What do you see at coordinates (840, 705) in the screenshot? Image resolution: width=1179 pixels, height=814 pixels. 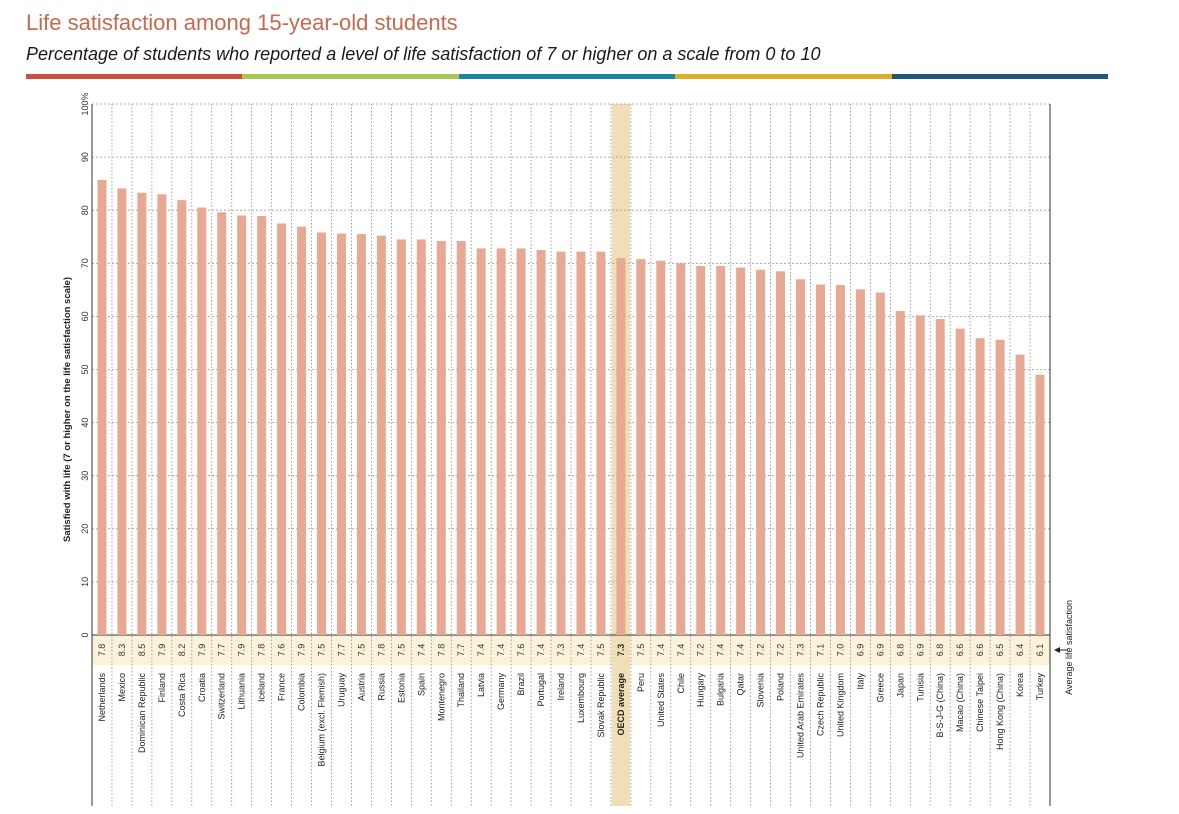 I see `category-label: United Kingdom` at bounding box center [840, 705].